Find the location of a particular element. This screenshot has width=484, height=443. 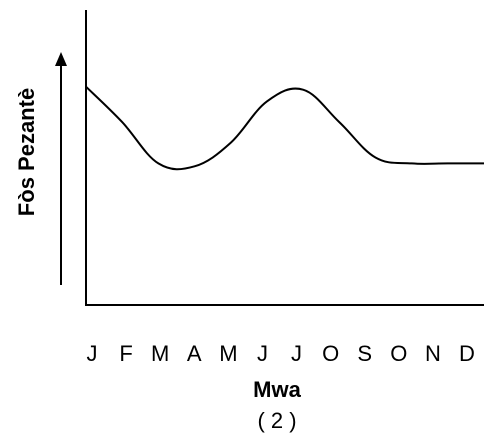

y-axis-title: Fòs Pezantè is located at coordinates (26, 152).